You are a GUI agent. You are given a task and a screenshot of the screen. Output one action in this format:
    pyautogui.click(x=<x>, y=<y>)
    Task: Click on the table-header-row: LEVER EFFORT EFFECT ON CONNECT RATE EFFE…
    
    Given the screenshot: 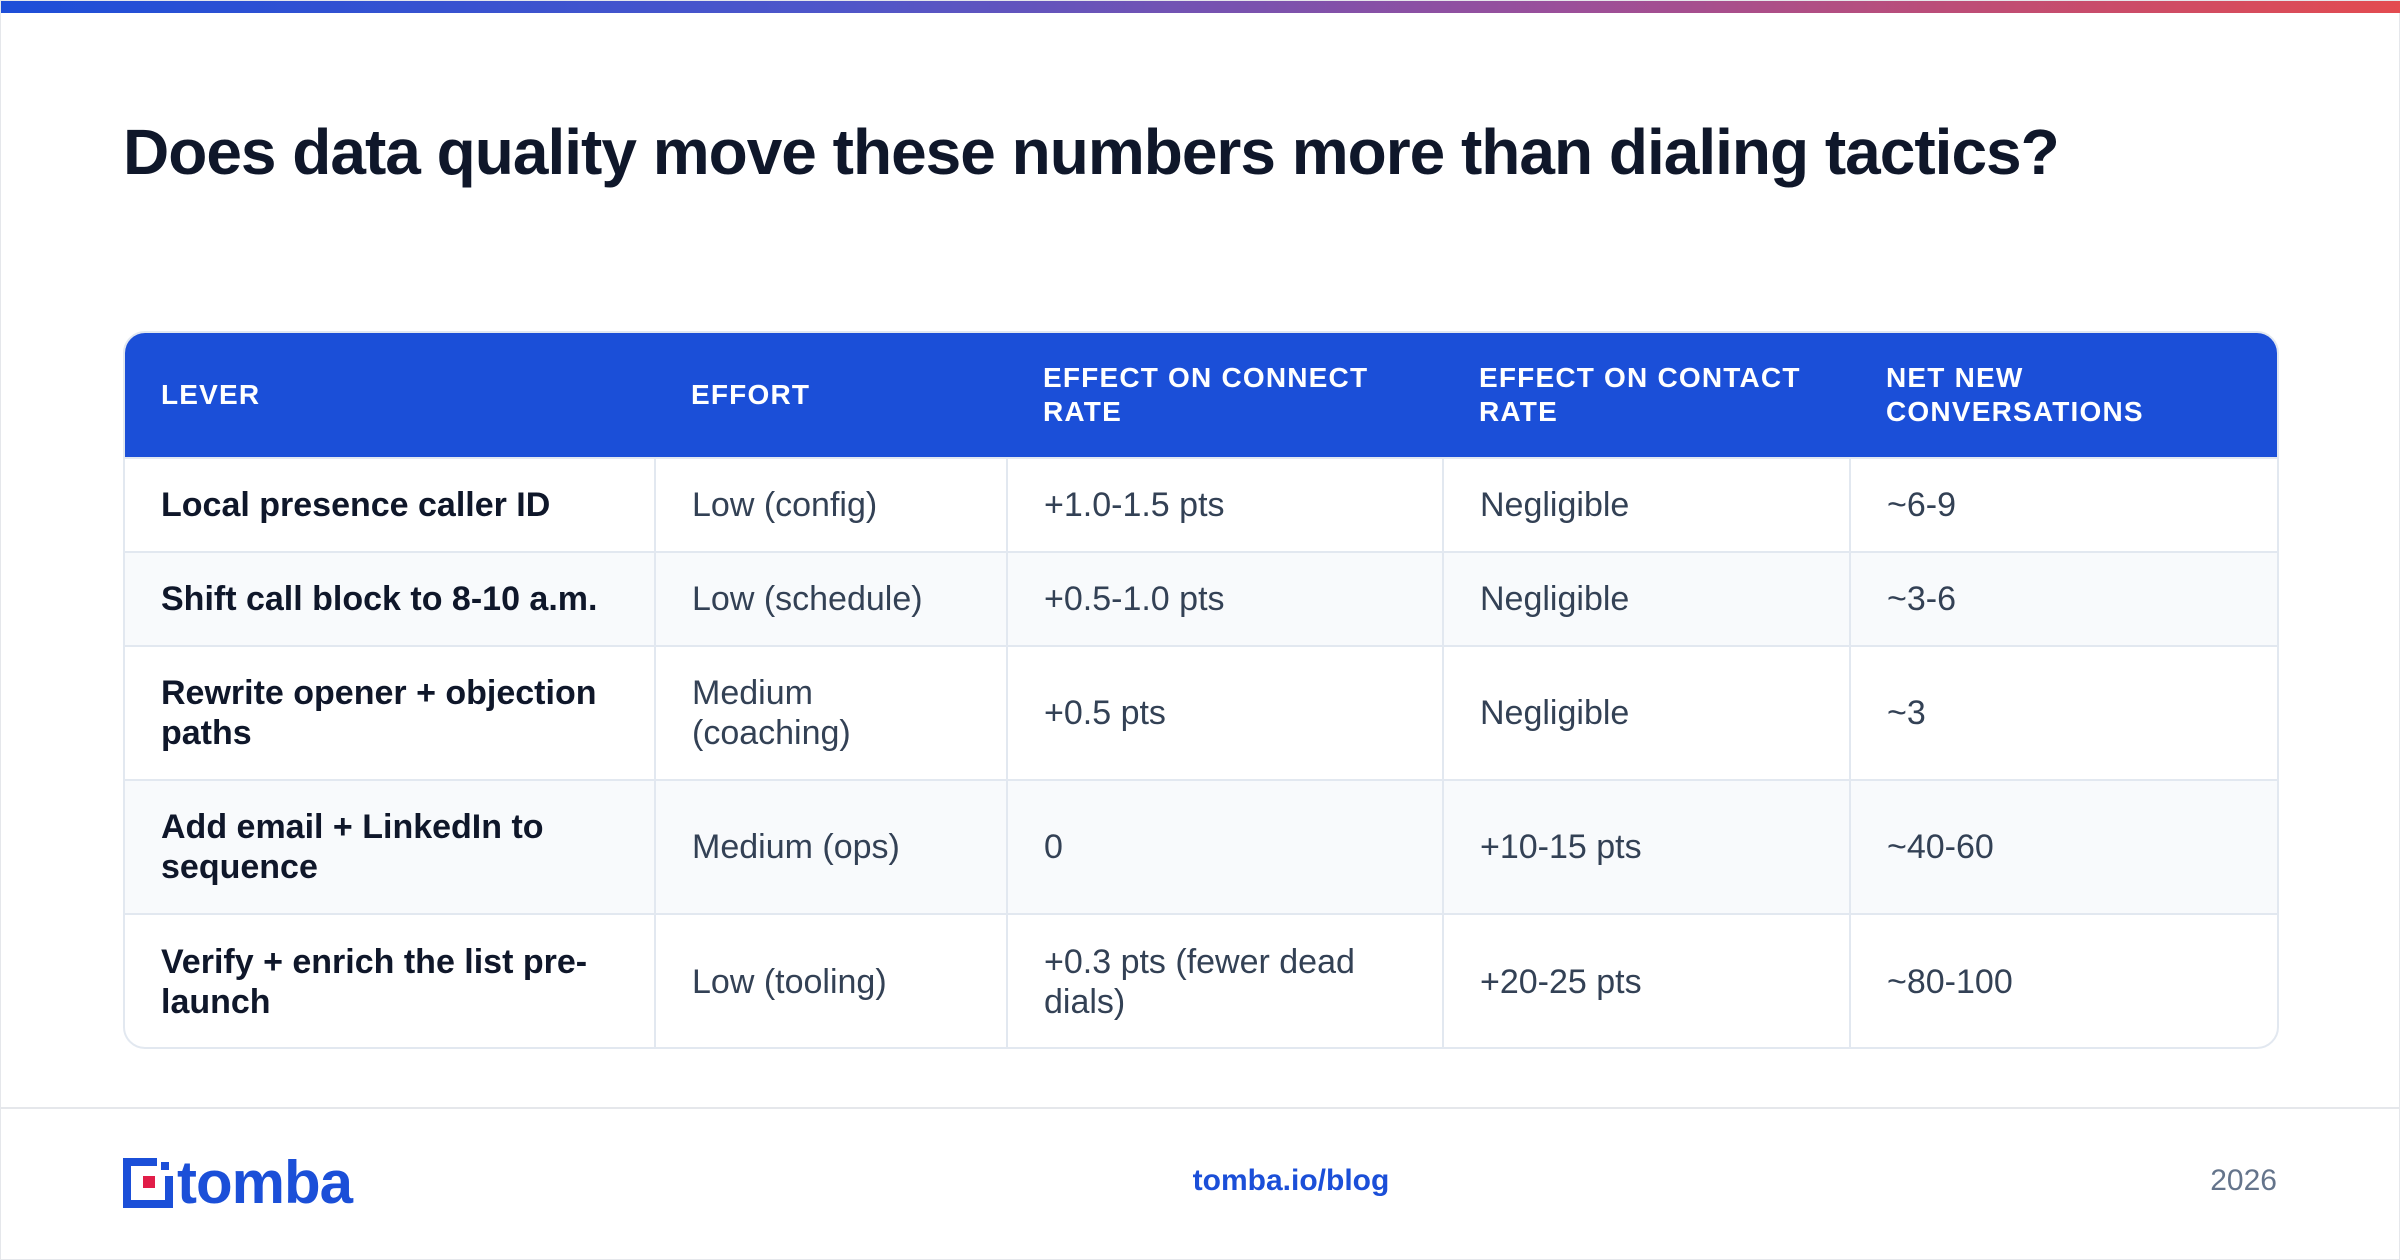 What is the action you would take?
    pyautogui.click(x=1201, y=395)
    